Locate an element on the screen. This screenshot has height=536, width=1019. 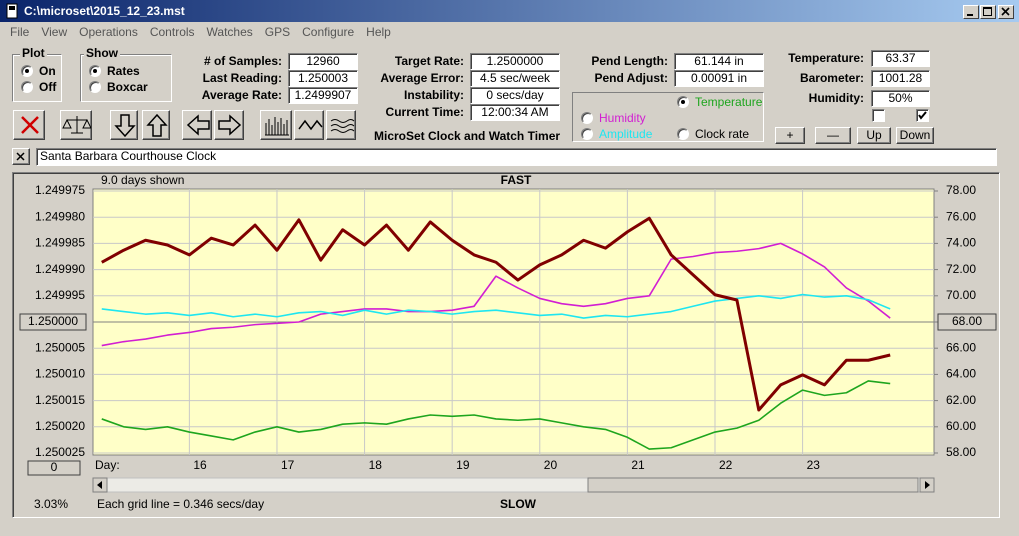
readout-label: Average Rate: is located at coordinates (241, 95).